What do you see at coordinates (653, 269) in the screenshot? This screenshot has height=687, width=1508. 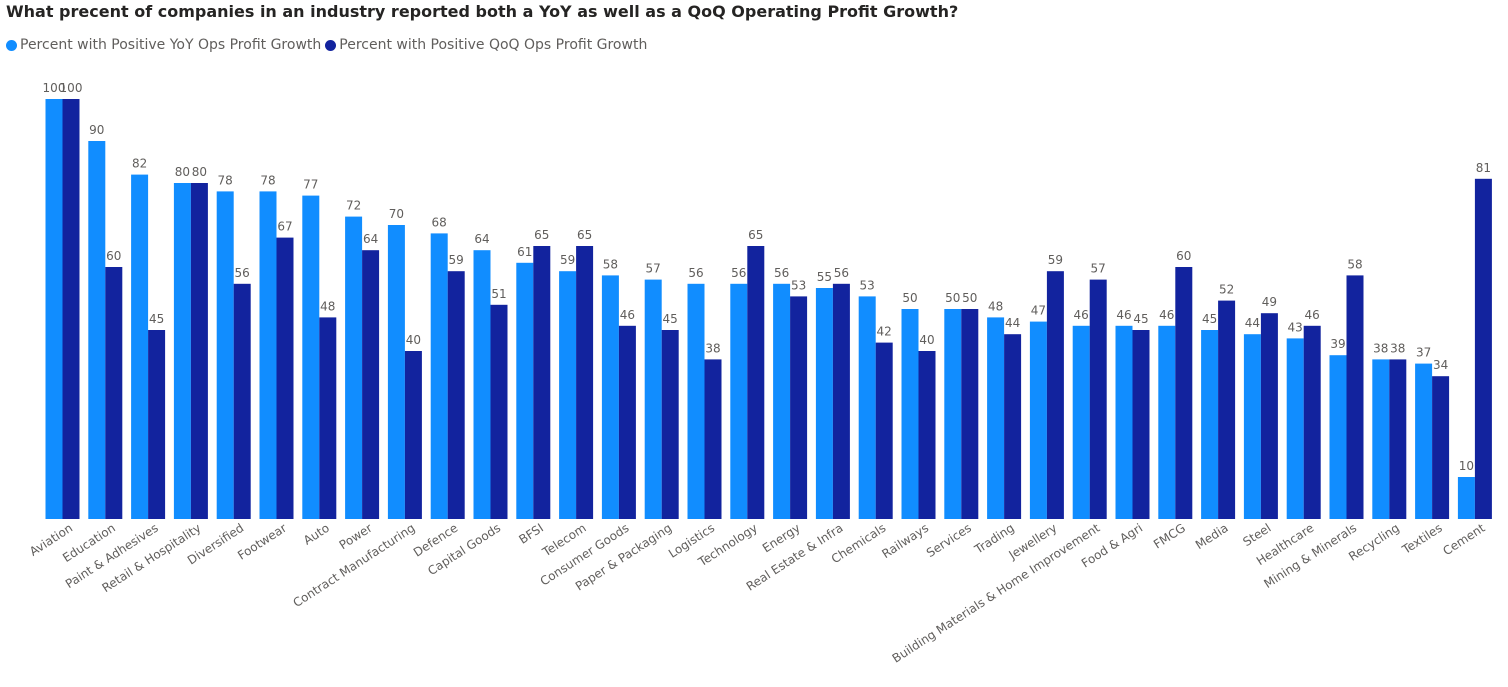 I see `data-label-yoy-14: 57` at bounding box center [653, 269].